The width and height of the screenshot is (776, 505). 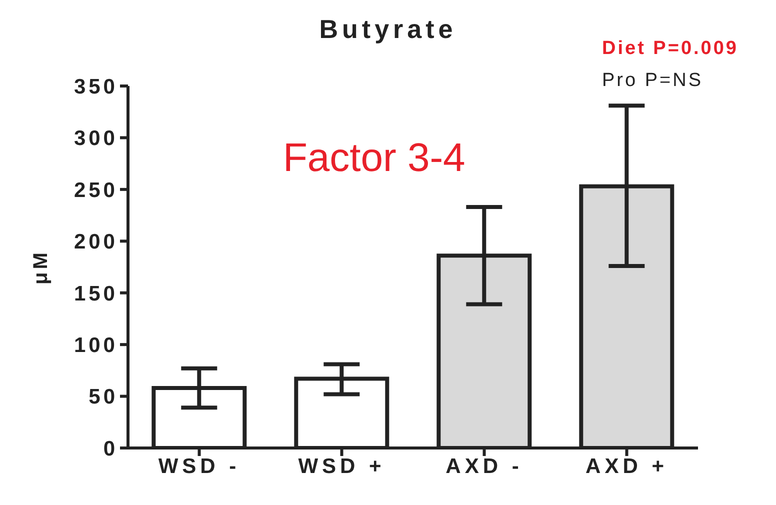 I want to click on text: Diet P=0.009, so click(x=670, y=49).